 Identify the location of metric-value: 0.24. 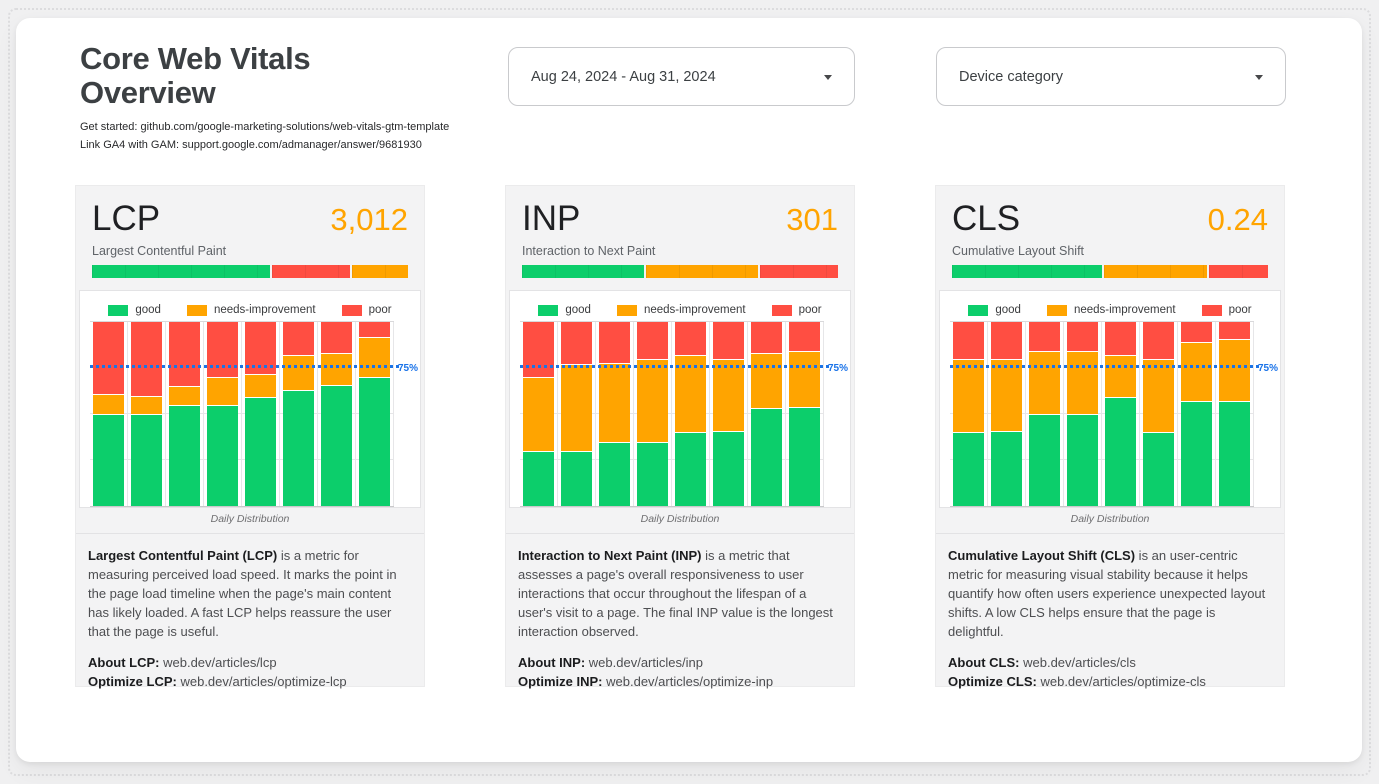
(1237, 219).